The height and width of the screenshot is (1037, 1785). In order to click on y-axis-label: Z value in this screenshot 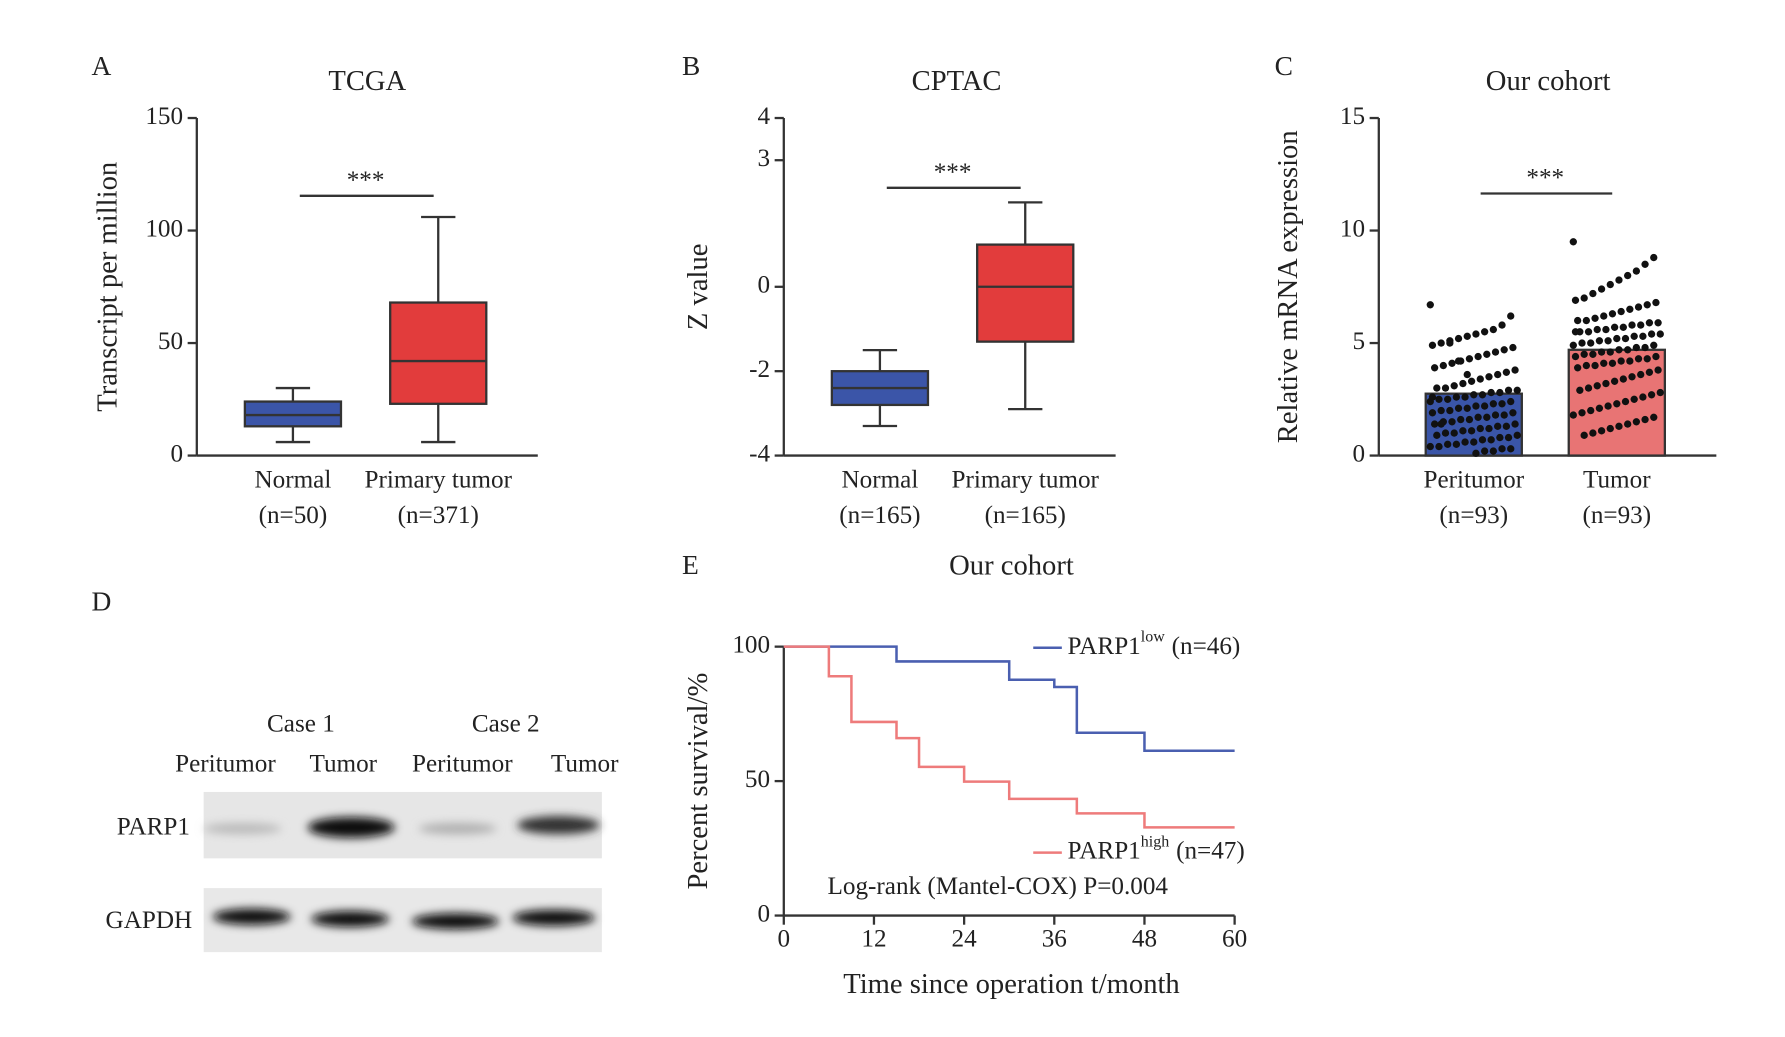, I will do `click(698, 287)`.